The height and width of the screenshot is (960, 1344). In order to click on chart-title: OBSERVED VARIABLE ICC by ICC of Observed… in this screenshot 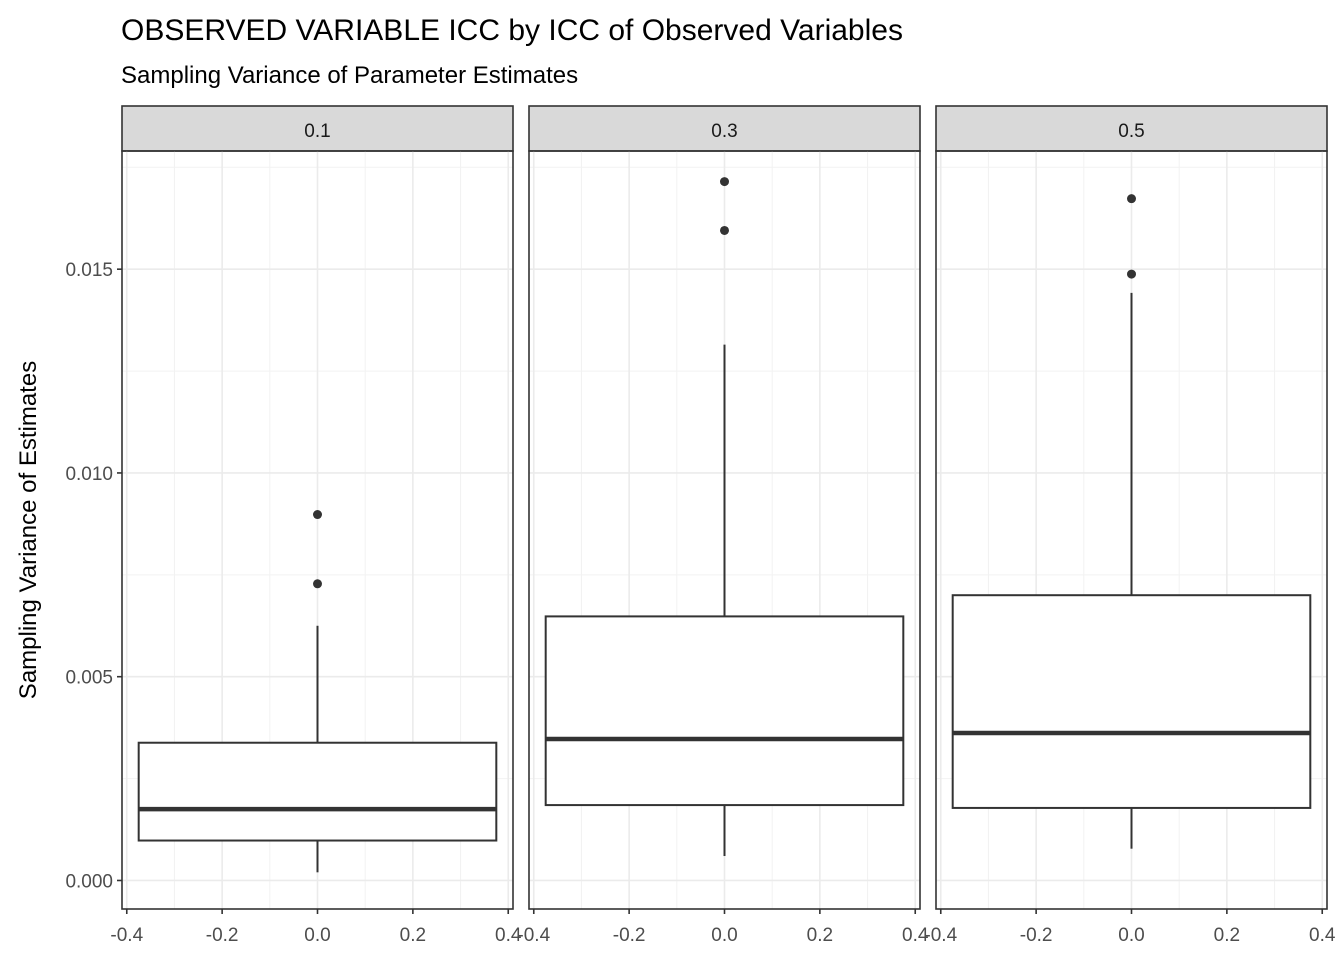, I will do `click(512, 30)`.